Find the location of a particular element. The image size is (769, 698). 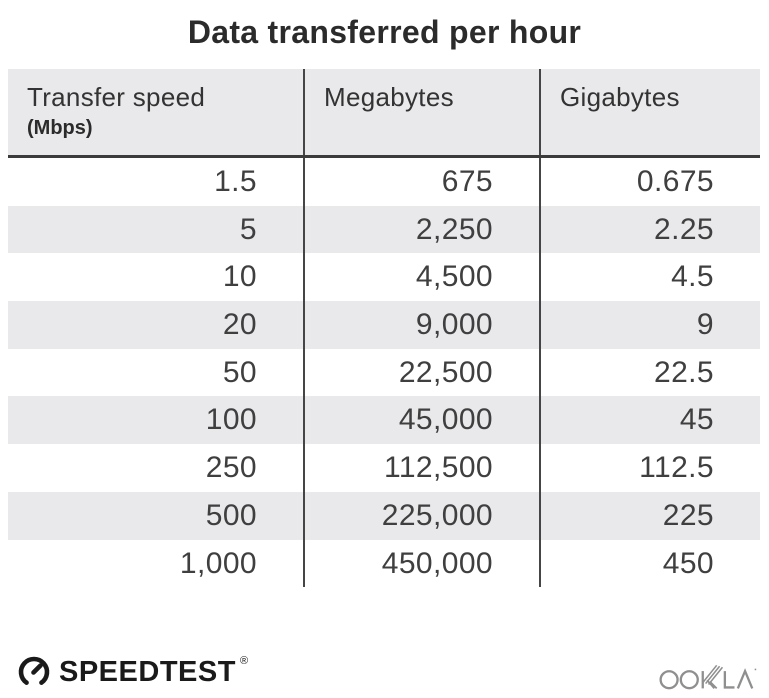

table-row: 250 112,500 112.5 is located at coordinates (384, 468).